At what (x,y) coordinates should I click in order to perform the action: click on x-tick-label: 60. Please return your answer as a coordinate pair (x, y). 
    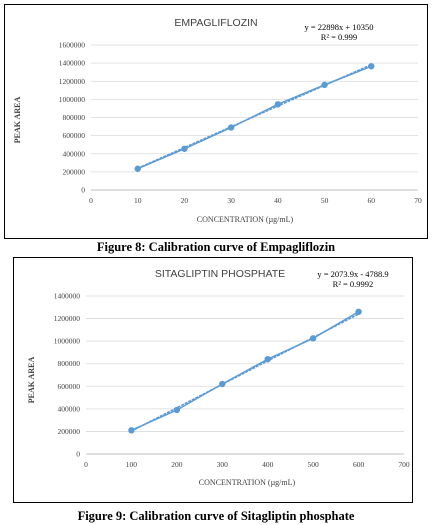
    Looking at the image, I should click on (372, 200).